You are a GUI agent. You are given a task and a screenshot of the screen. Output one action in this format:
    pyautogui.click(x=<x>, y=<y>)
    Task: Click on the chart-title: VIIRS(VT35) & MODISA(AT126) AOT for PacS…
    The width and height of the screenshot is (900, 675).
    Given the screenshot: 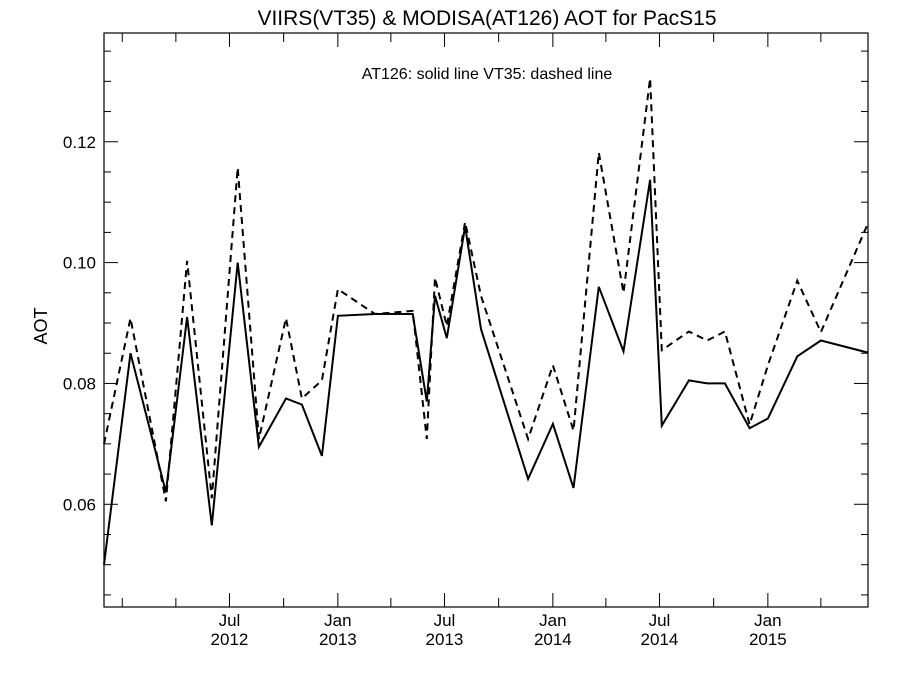 What is the action you would take?
    pyautogui.click(x=486, y=18)
    